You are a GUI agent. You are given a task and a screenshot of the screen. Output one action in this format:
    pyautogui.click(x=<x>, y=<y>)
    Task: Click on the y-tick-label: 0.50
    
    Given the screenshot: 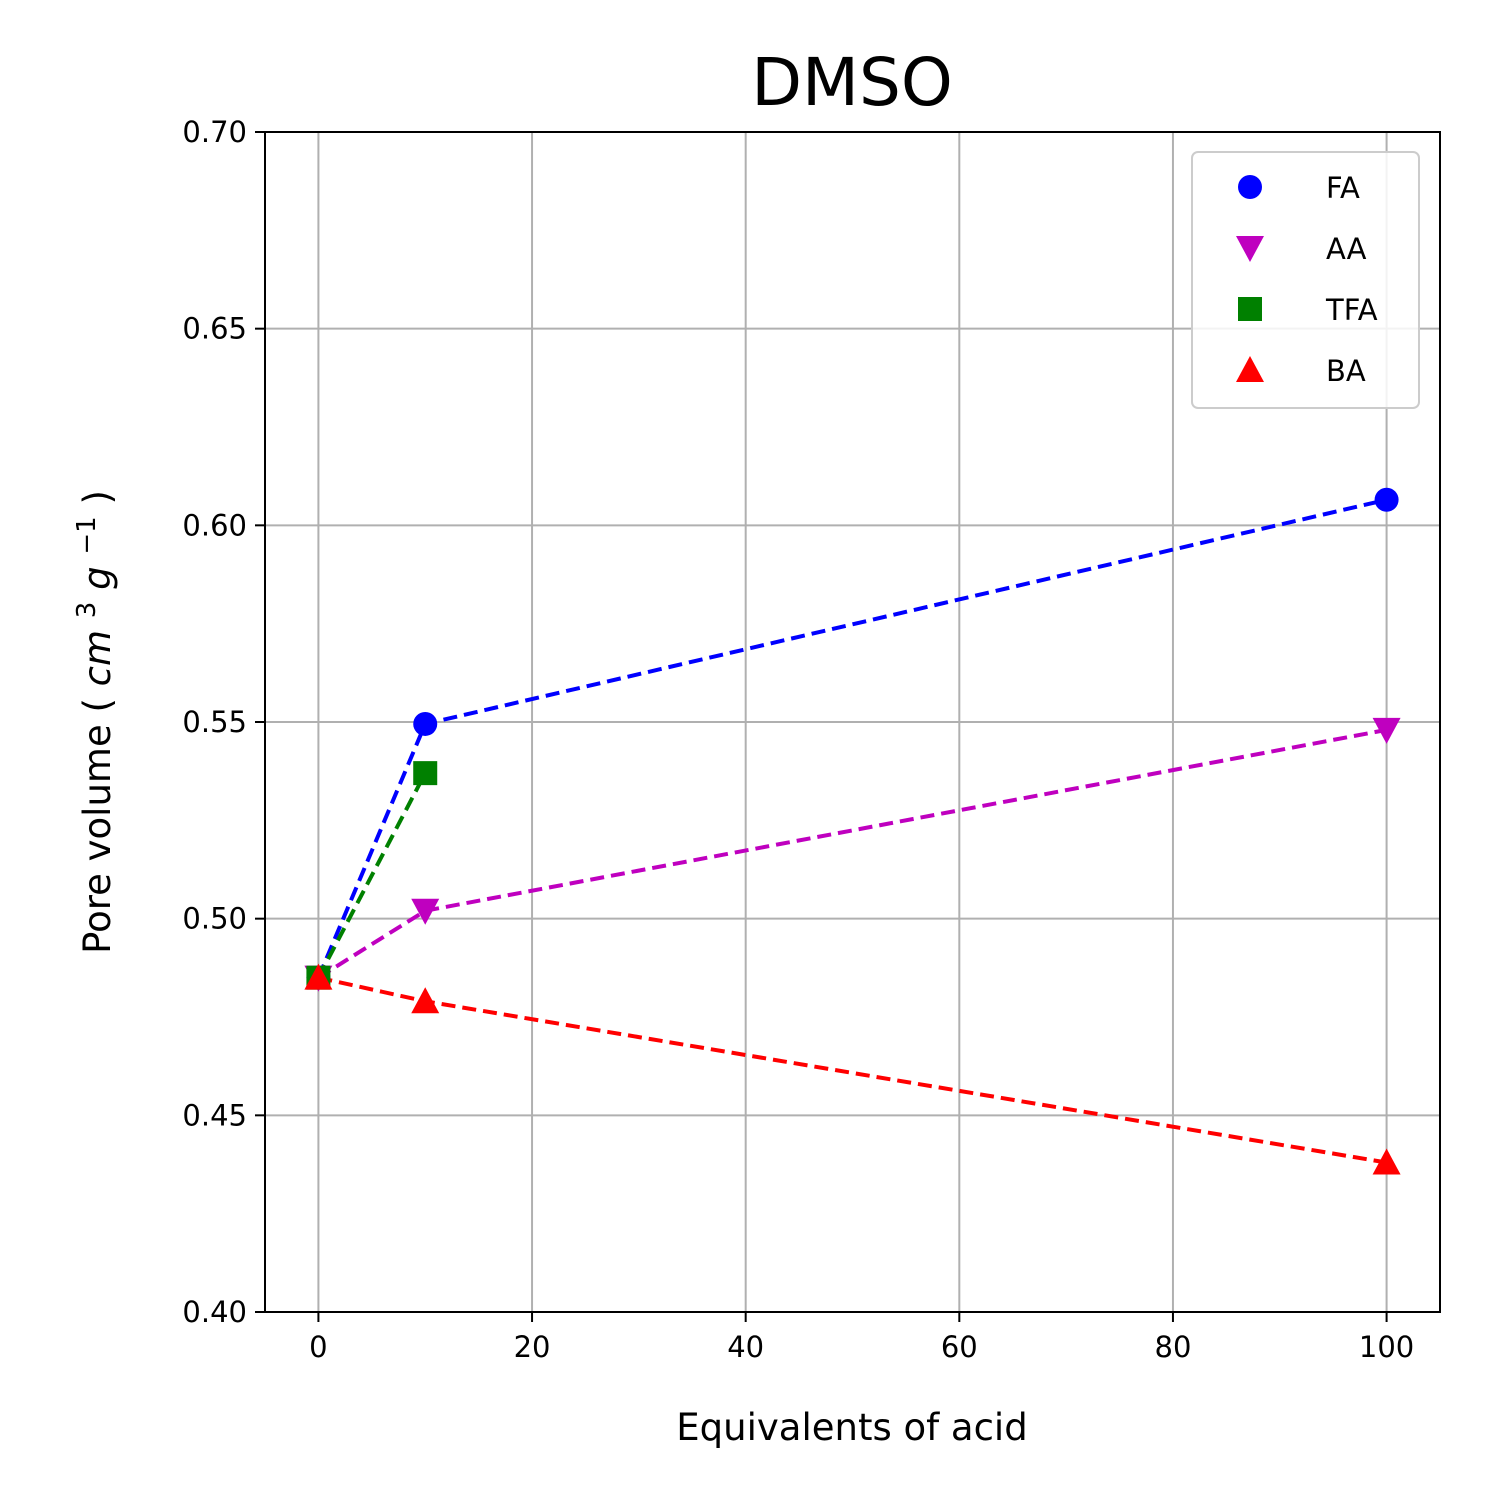 What is the action you would take?
    pyautogui.click(x=214, y=919)
    